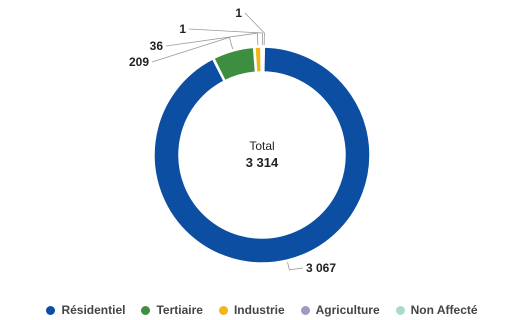 This screenshot has height=320, width=524. I want to click on legend-label: Non Affecté, so click(444, 310).